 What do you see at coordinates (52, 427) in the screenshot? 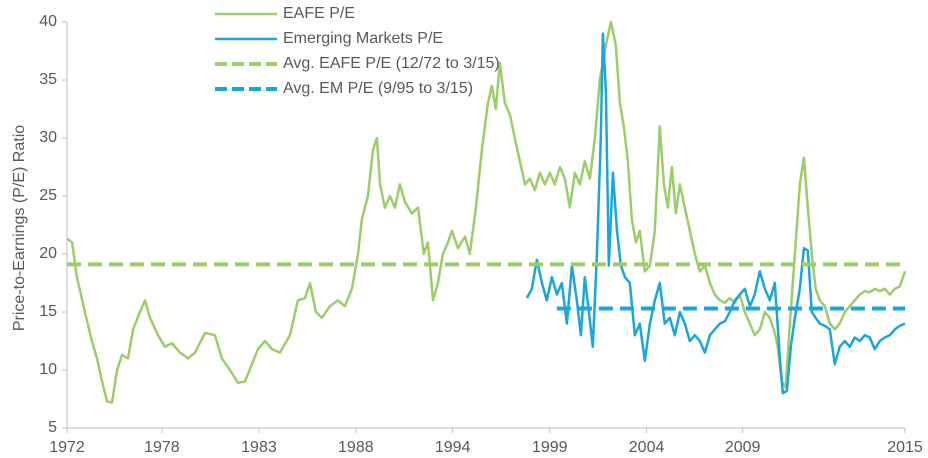
I see `y-tick-label: 5` at bounding box center [52, 427].